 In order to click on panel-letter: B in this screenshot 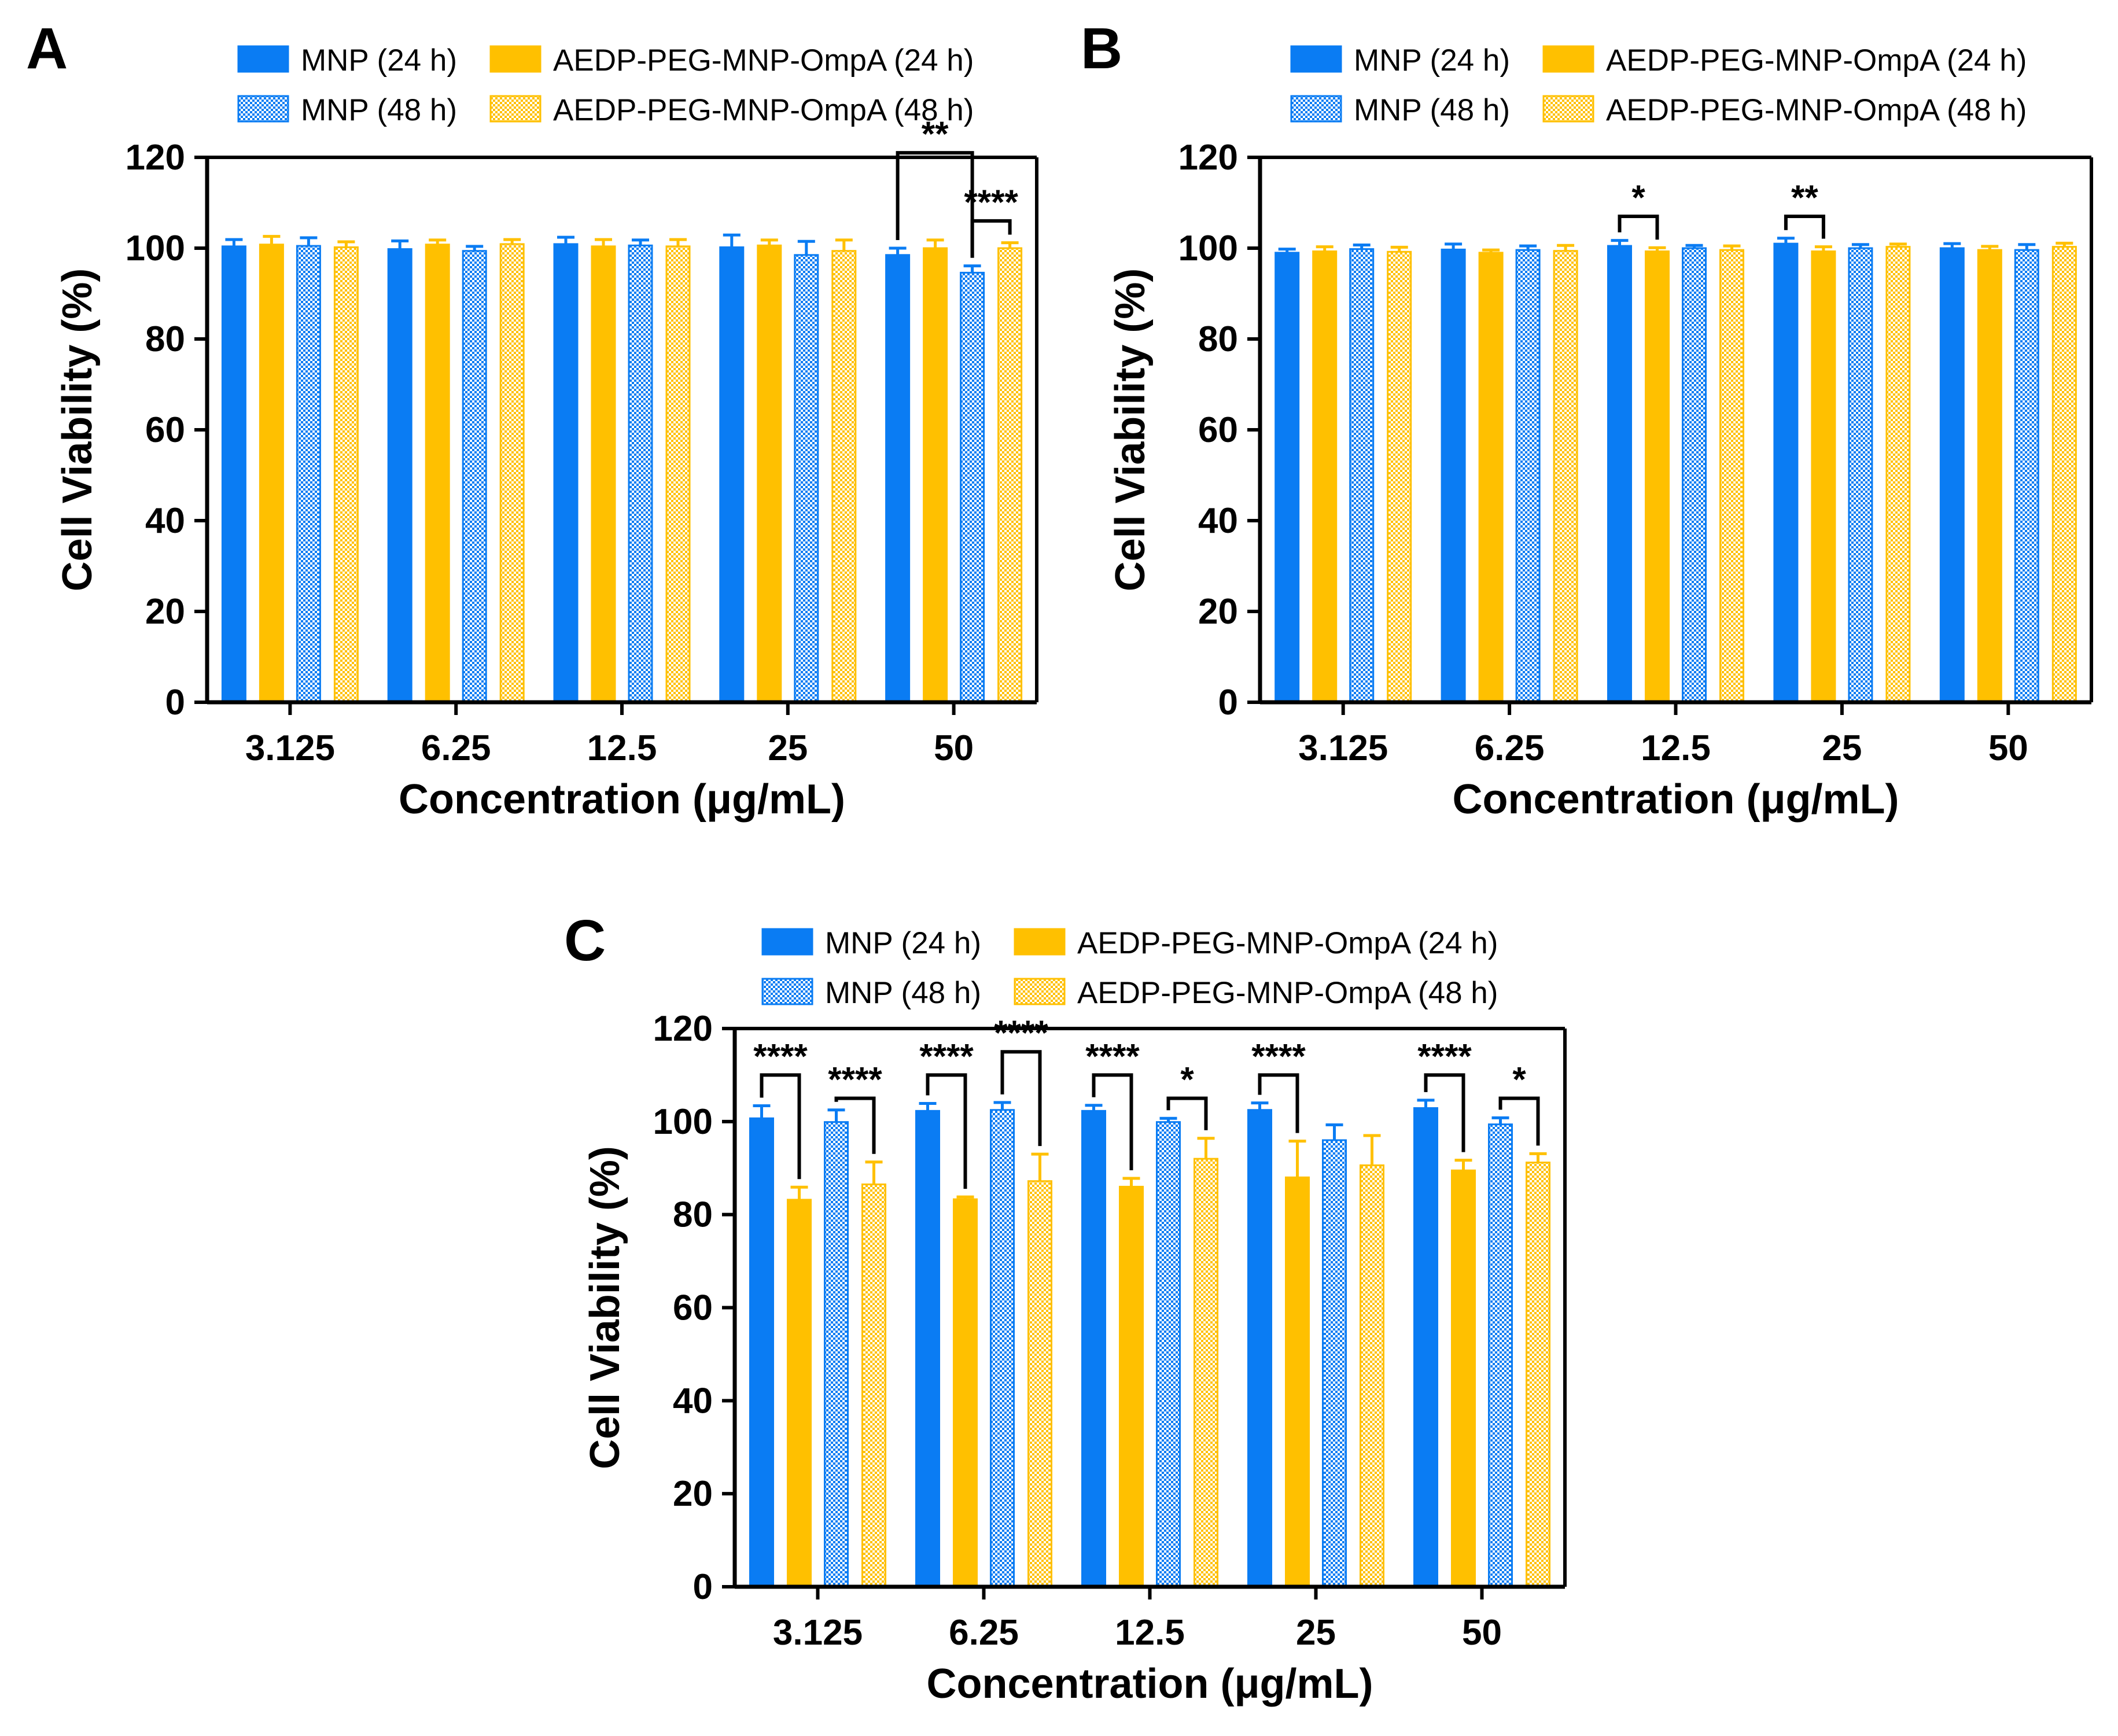, I will do `click(1101, 48)`.